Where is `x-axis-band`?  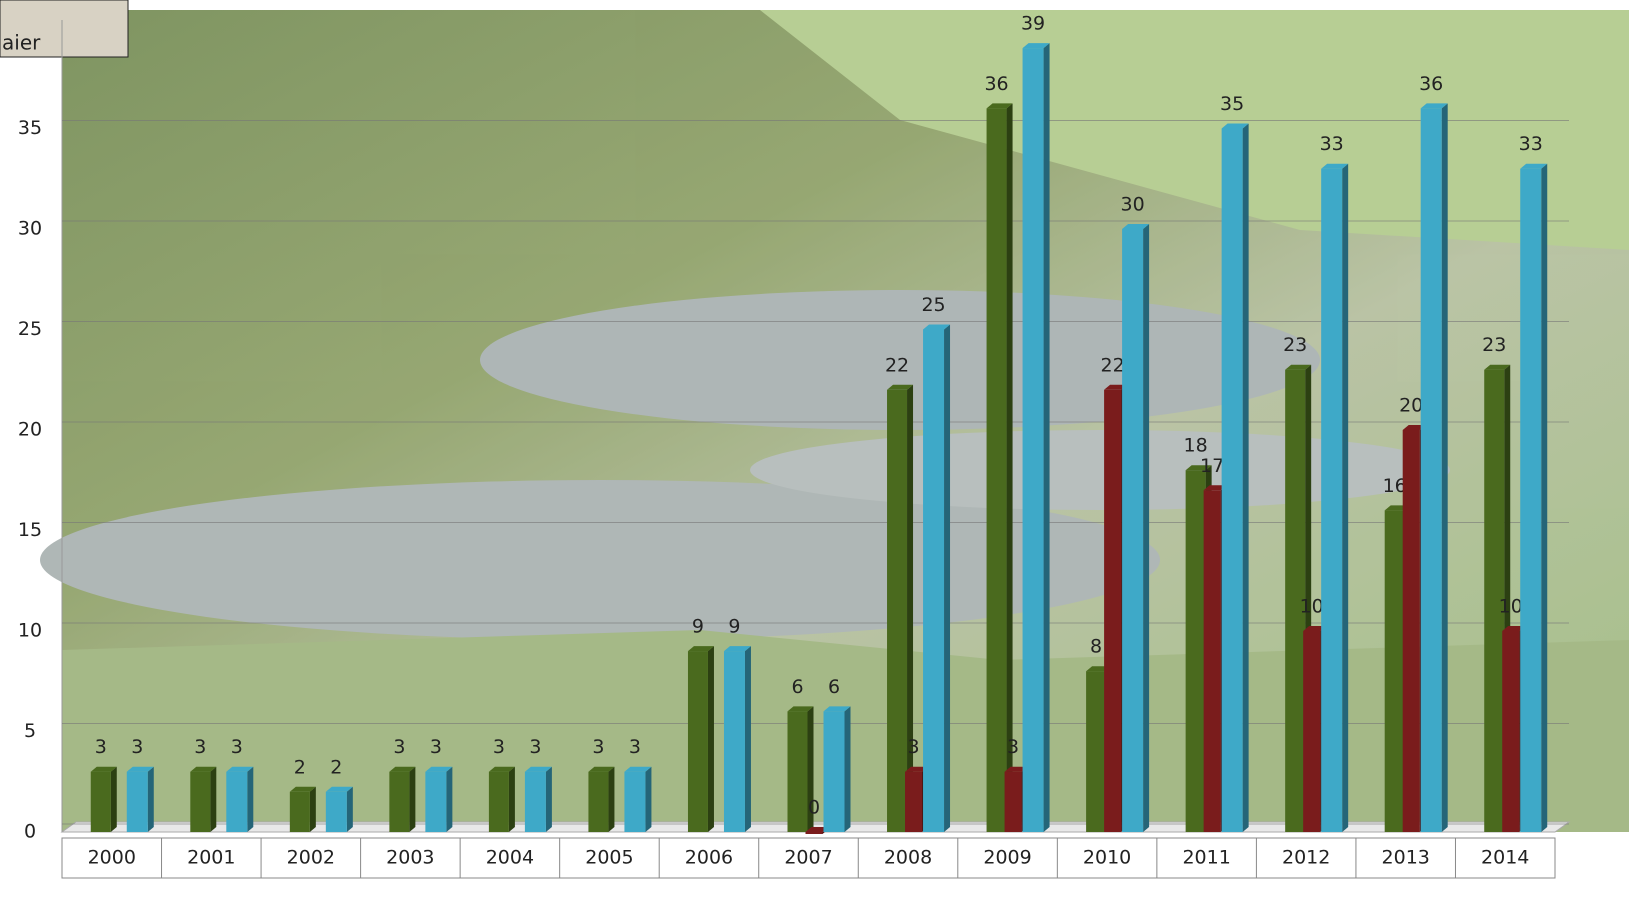
x-axis-band is located at coordinates (808, 858).